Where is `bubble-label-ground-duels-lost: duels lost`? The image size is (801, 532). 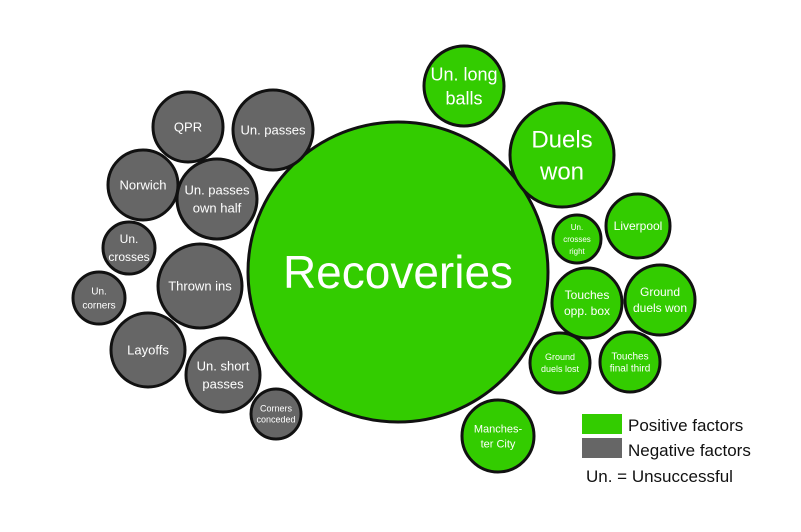
bubble-label-ground-duels-lost: duels lost is located at coordinates (560, 369).